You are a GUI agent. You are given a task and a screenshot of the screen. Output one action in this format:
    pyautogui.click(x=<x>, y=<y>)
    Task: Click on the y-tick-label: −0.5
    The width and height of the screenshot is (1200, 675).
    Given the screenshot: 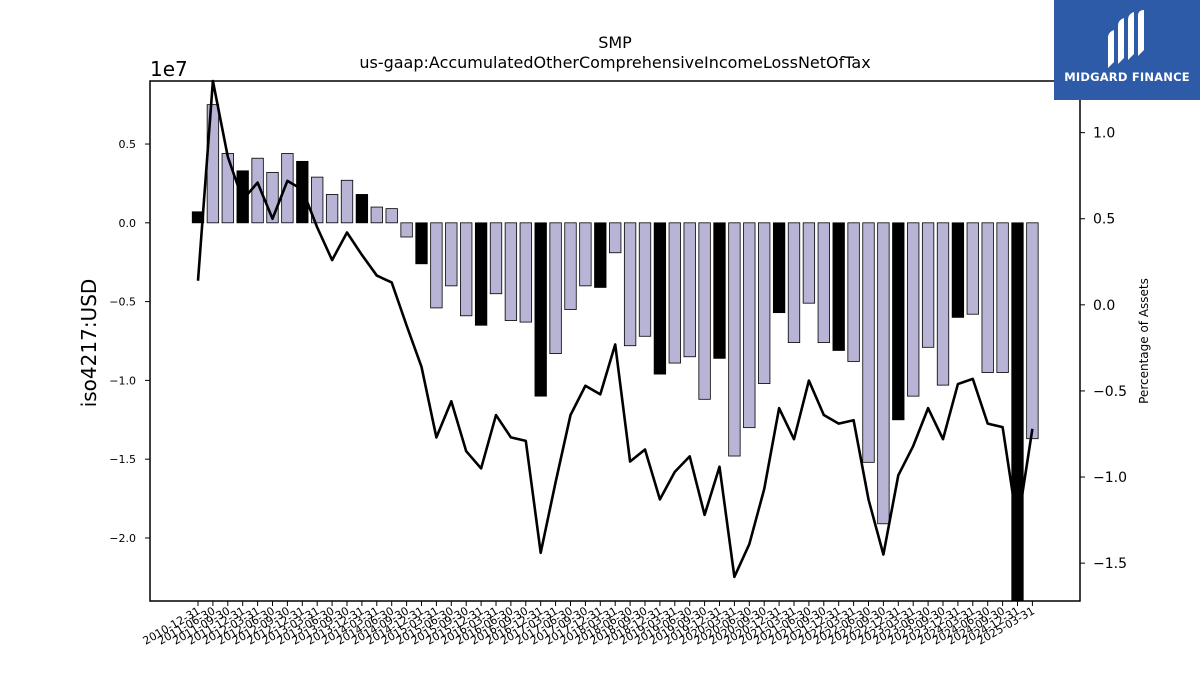 What is the action you would take?
    pyautogui.click(x=122, y=302)
    